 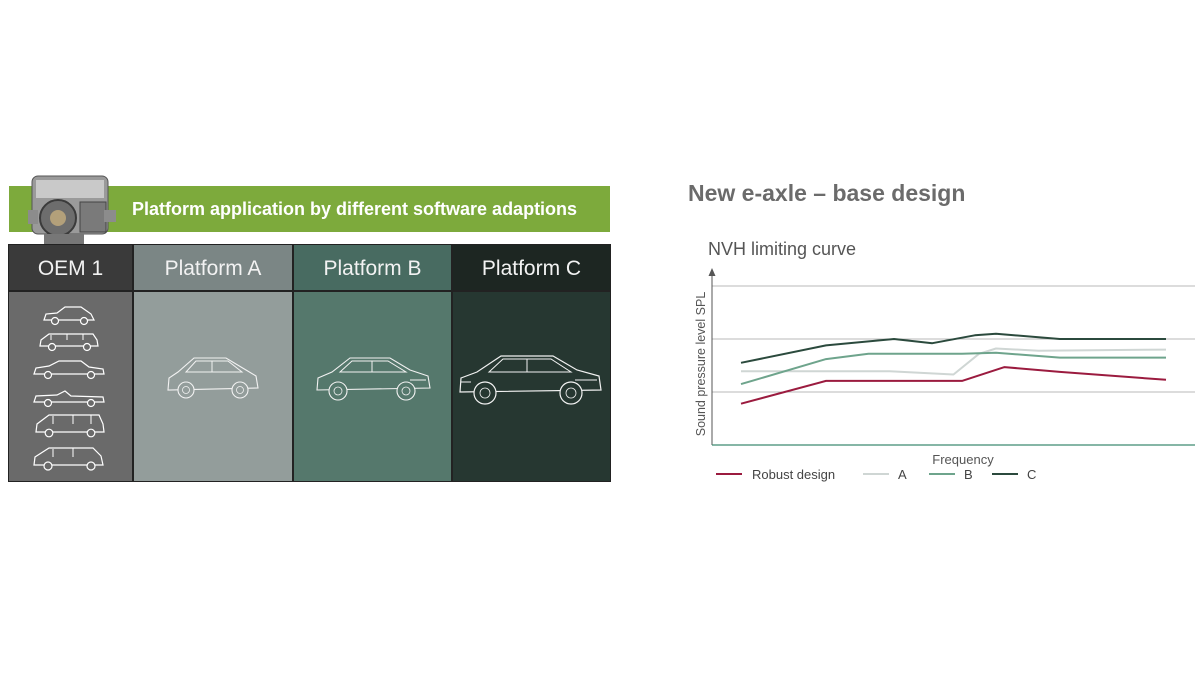 I want to click on series-line-robust-design, so click(x=953, y=385).